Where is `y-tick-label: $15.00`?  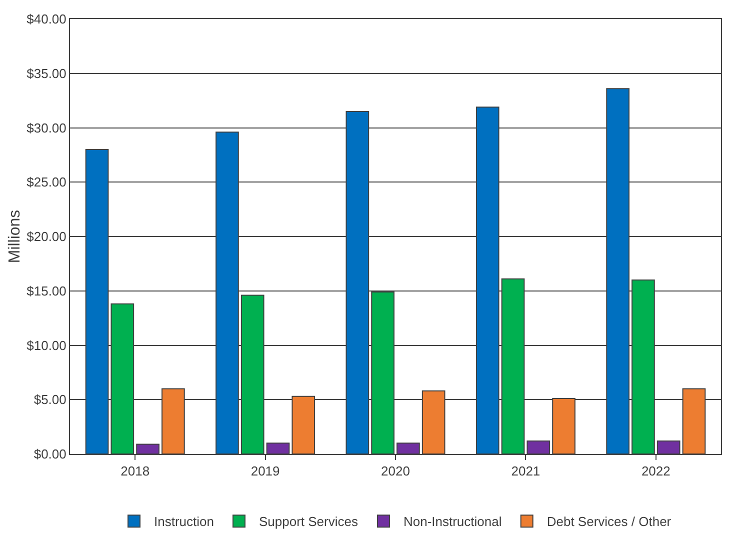 y-tick-label: $15.00 is located at coordinates (46, 290).